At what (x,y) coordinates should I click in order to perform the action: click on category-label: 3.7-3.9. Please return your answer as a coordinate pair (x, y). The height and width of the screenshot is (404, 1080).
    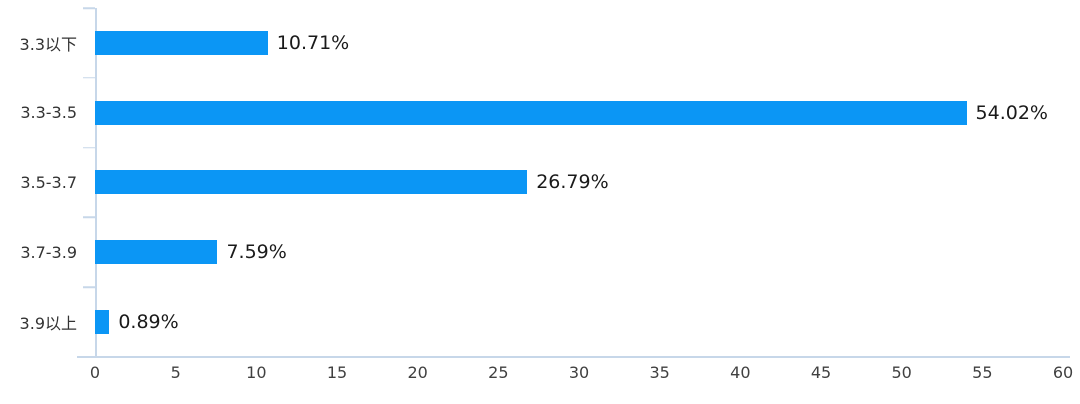
    Looking at the image, I should click on (48, 252).